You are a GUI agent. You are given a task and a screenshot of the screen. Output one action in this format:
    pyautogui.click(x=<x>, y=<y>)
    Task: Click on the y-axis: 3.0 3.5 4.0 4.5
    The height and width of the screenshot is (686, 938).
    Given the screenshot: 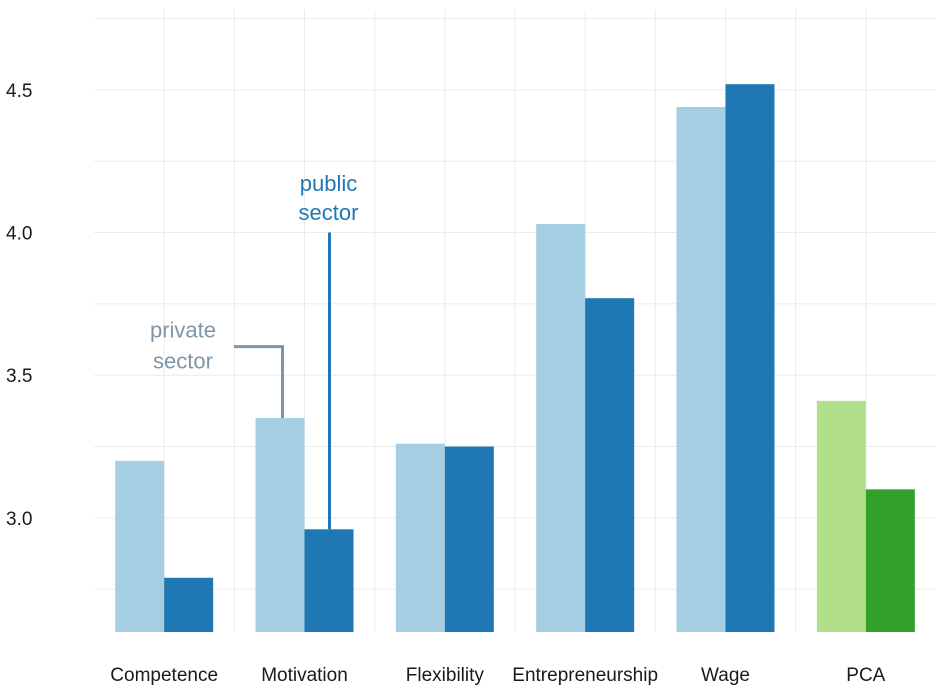 What is the action you would take?
    pyautogui.click(x=19, y=305)
    